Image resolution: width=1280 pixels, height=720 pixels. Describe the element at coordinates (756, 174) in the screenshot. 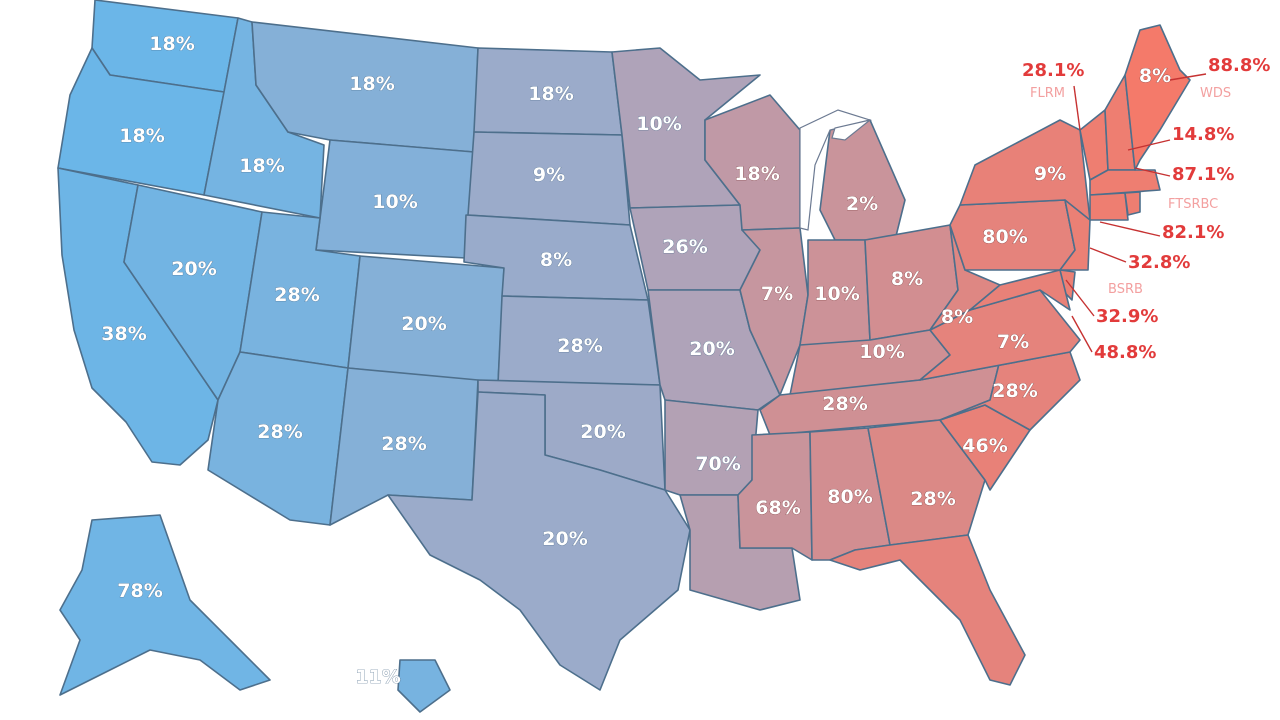

I see `state-label-wi: 18%` at that location.